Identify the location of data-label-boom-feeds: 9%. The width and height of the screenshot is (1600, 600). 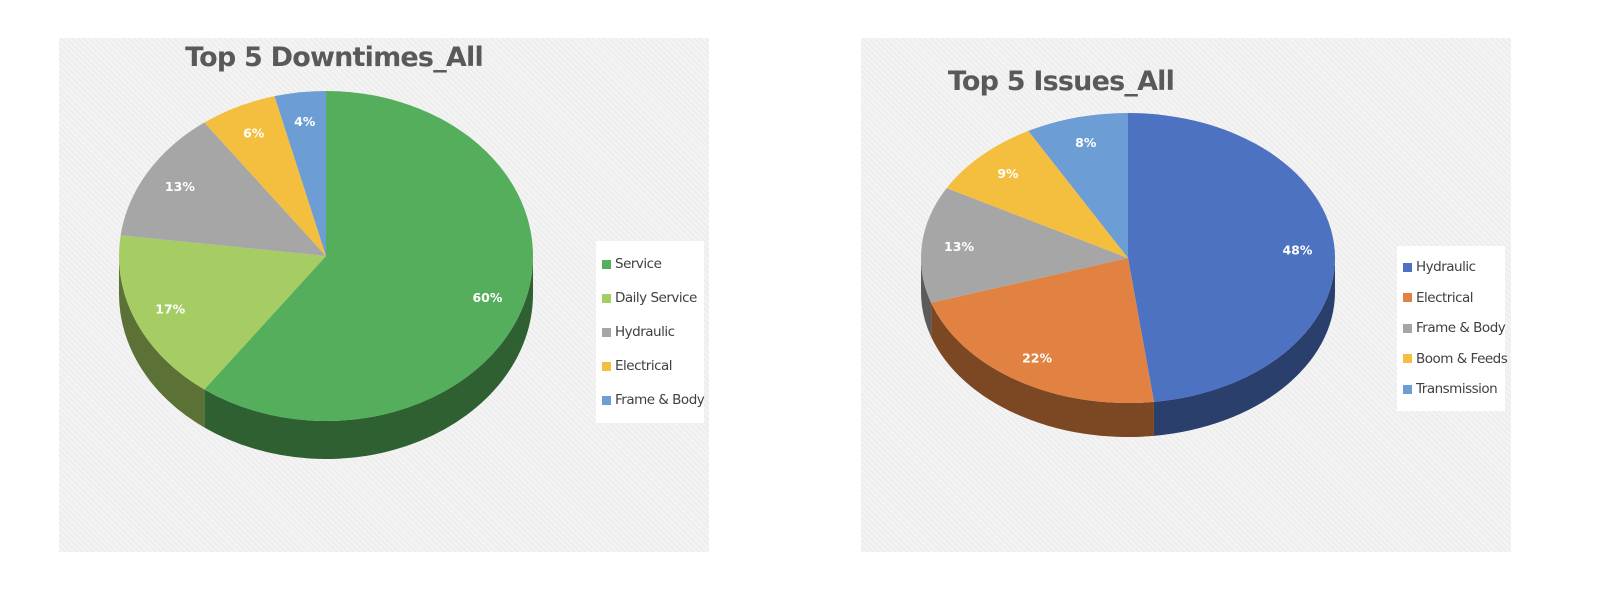
(1008, 173).